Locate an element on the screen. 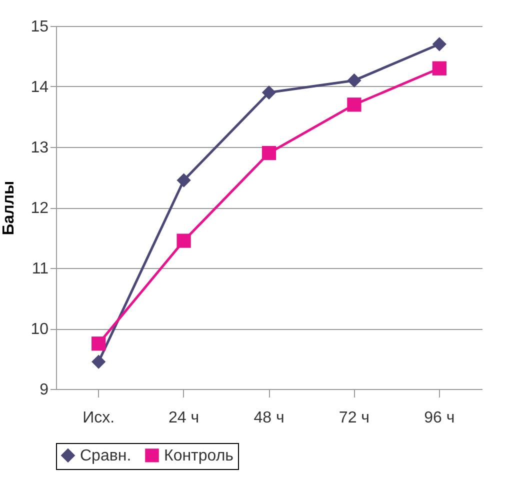 Image resolution: width=523 pixels, height=477 pixels. y-tick-label: 14 is located at coordinates (39, 87).